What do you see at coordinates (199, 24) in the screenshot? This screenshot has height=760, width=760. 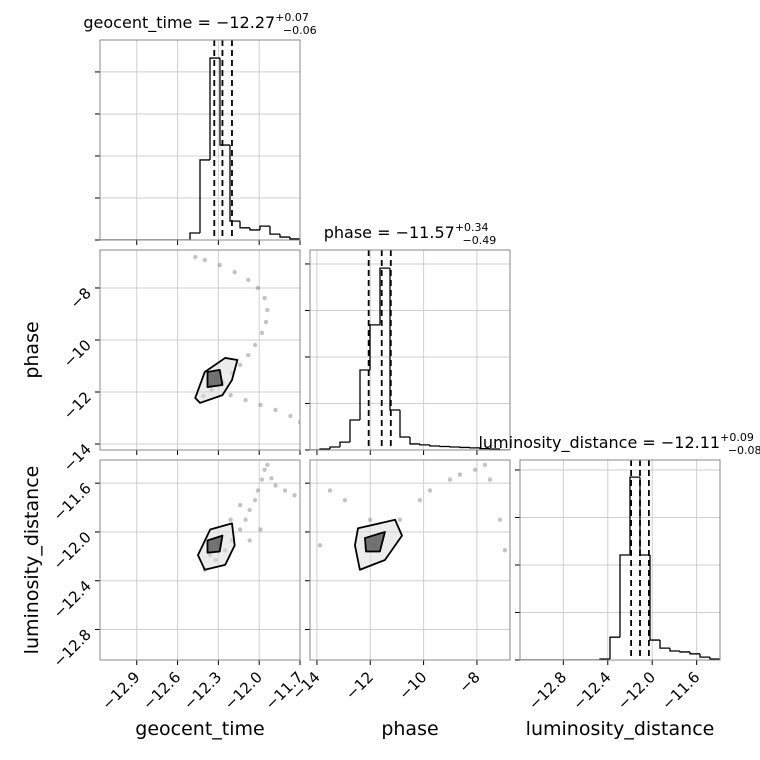 I see `panel-title: geocent_time = −12.27+0.07 −0.06` at bounding box center [199, 24].